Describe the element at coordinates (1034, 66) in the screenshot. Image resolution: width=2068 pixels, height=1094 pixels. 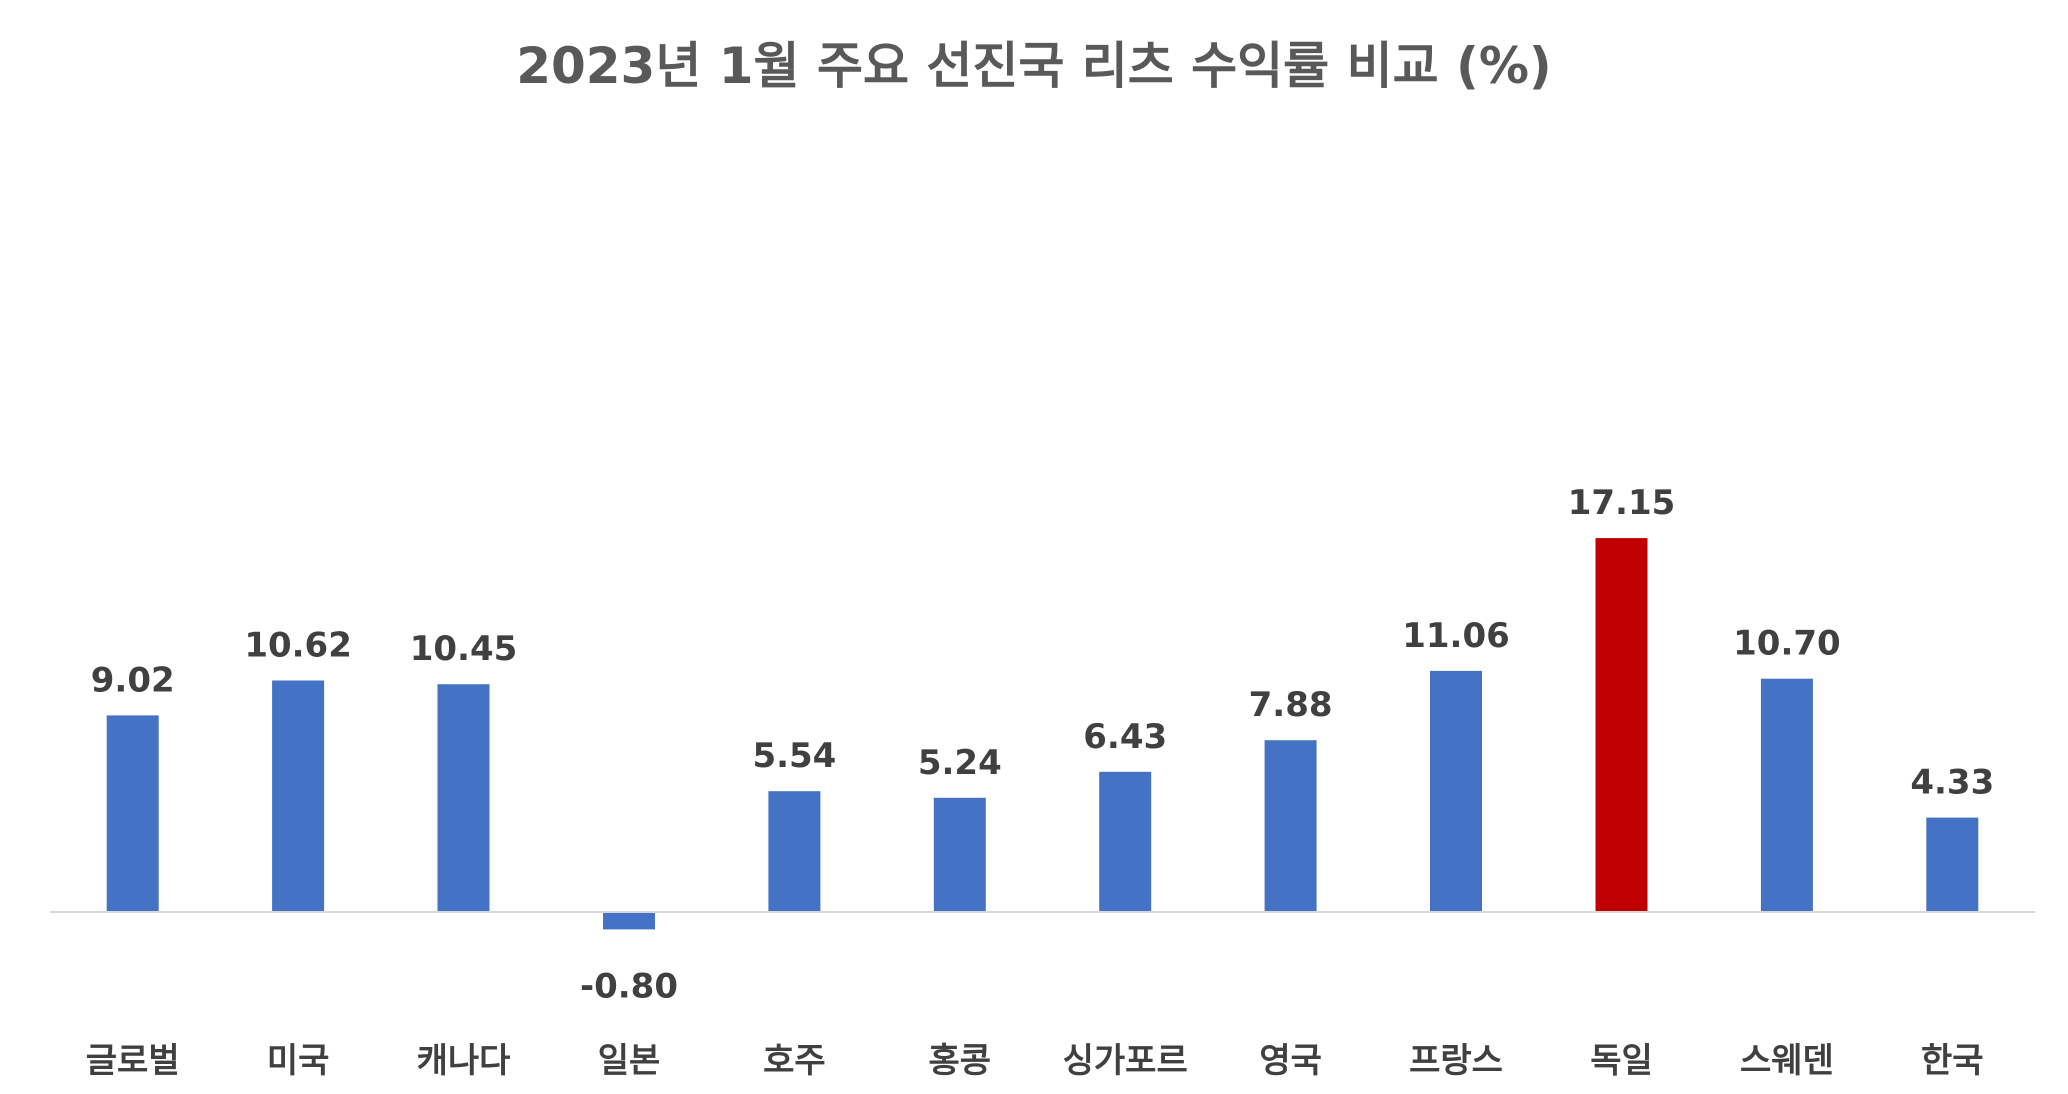
I see `chart-title: 2023년 1월 주요 선진국 리츠 수익률 비교 (%)` at that location.